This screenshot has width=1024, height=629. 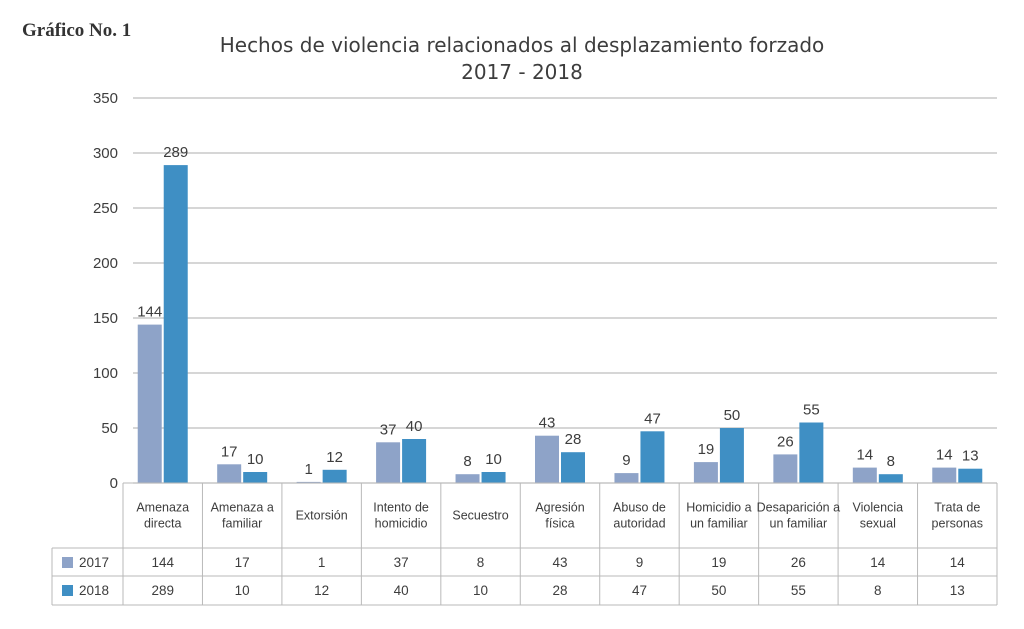 I want to click on table-value-2018: 40, so click(x=401, y=590).